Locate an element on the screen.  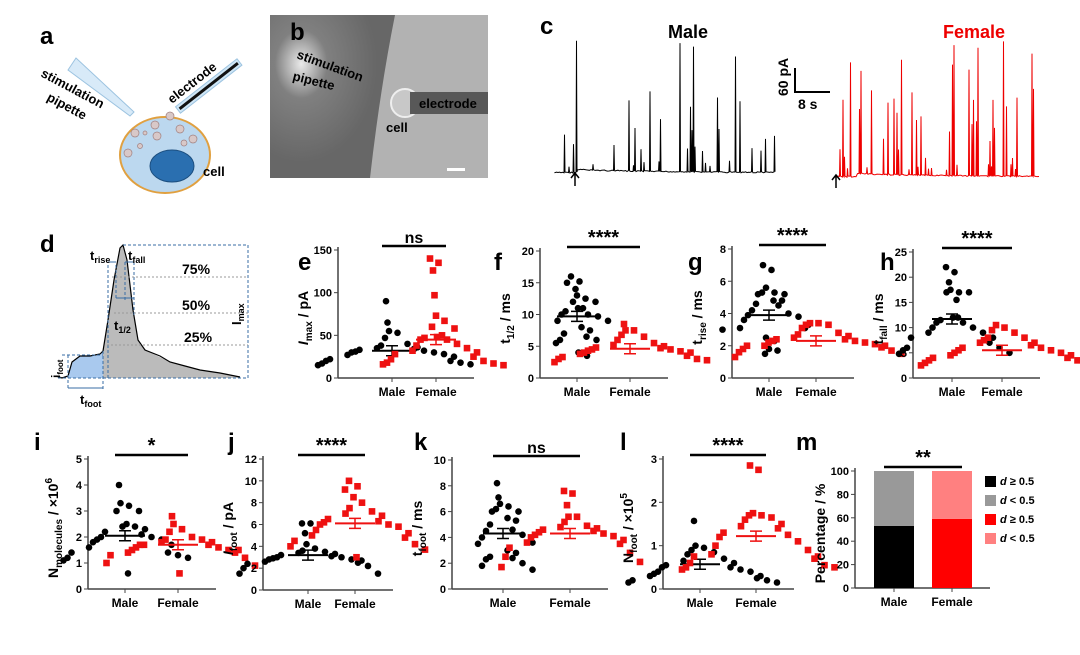
y-label-unit: / pA is located at coordinates (228, 517).